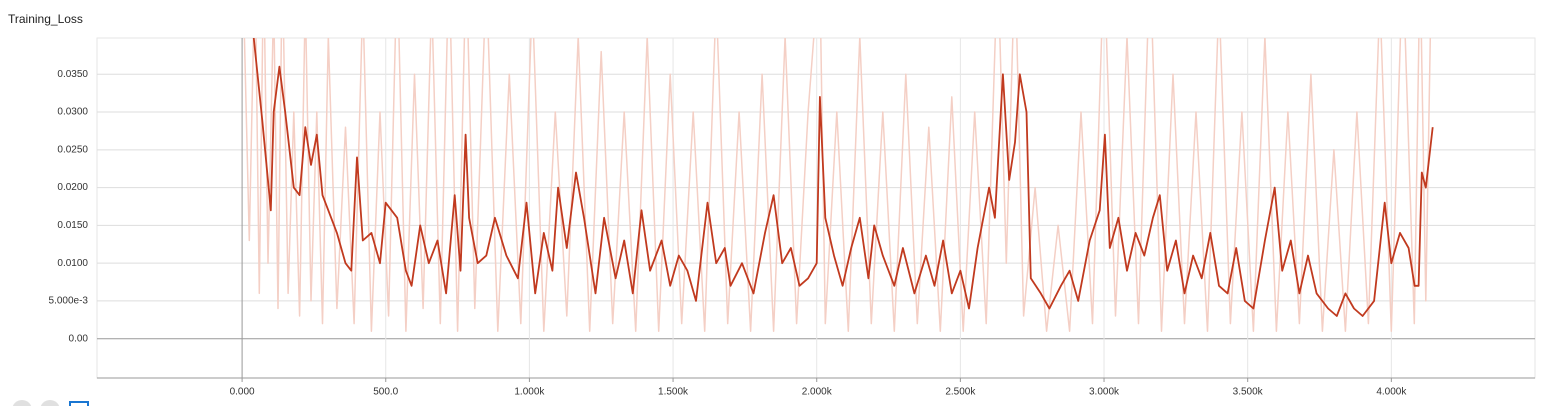 The image size is (1551, 411). I want to click on x-tick-label: 2.000k, so click(817, 392).